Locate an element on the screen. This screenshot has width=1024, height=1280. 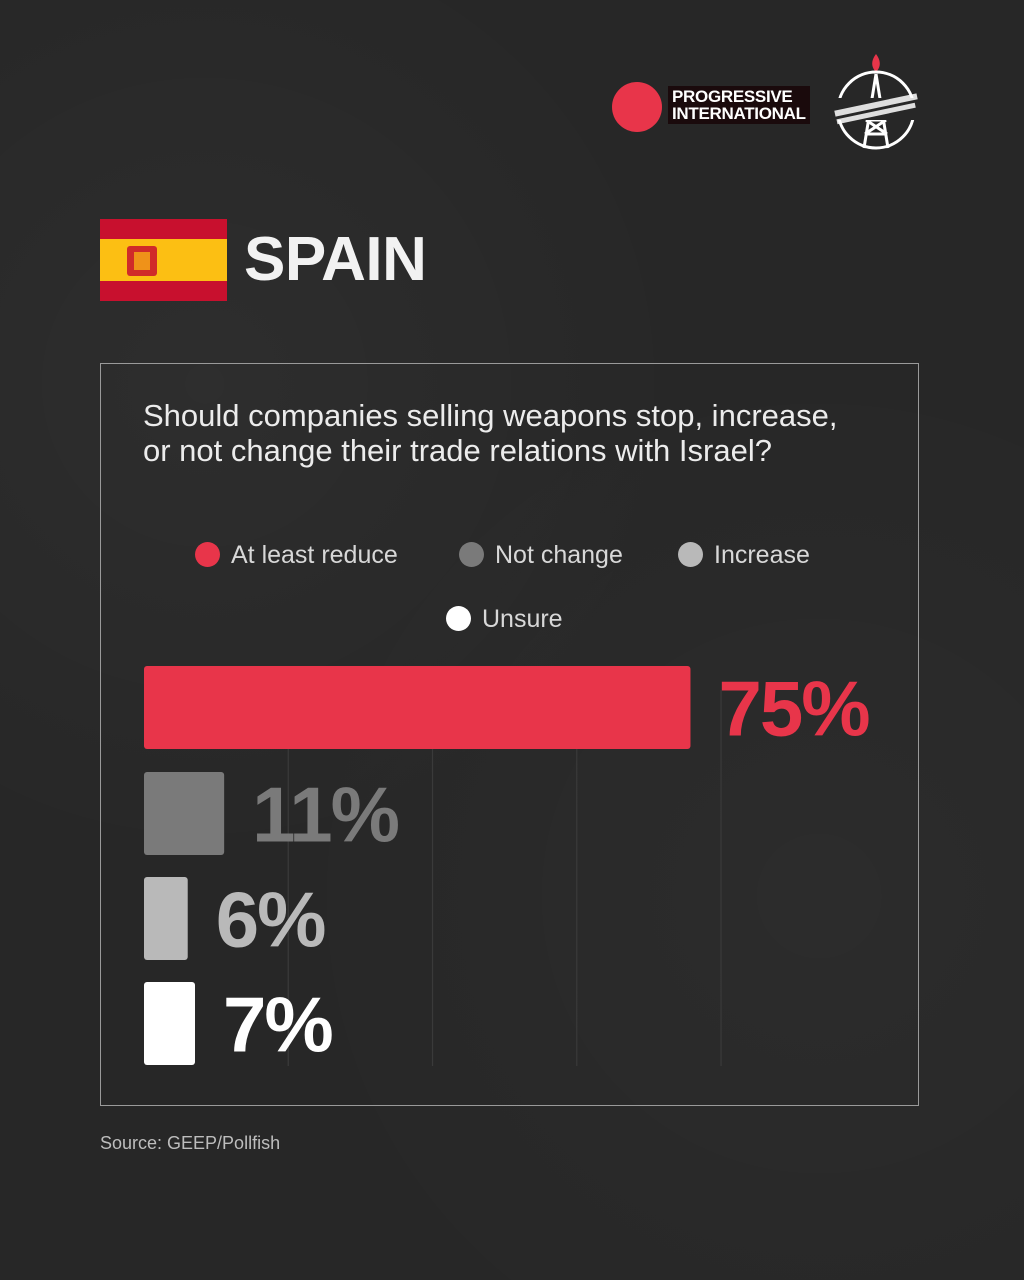
data-label-at-least-reduce: 75% is located at coordinates (793, 709).